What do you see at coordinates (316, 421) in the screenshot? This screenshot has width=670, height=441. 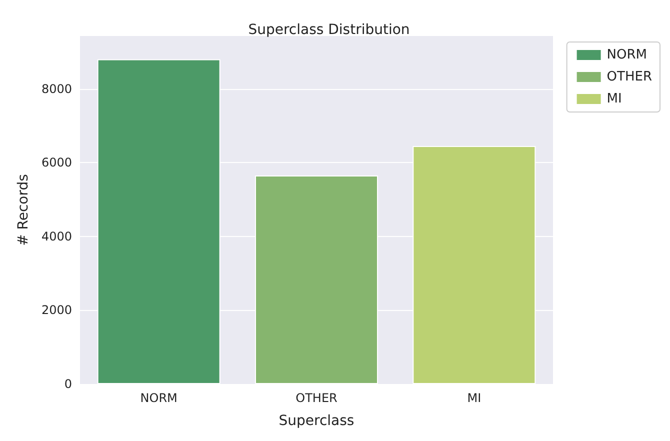 I see `x-axis-title: Superclass` at bounding box center [316, 421].